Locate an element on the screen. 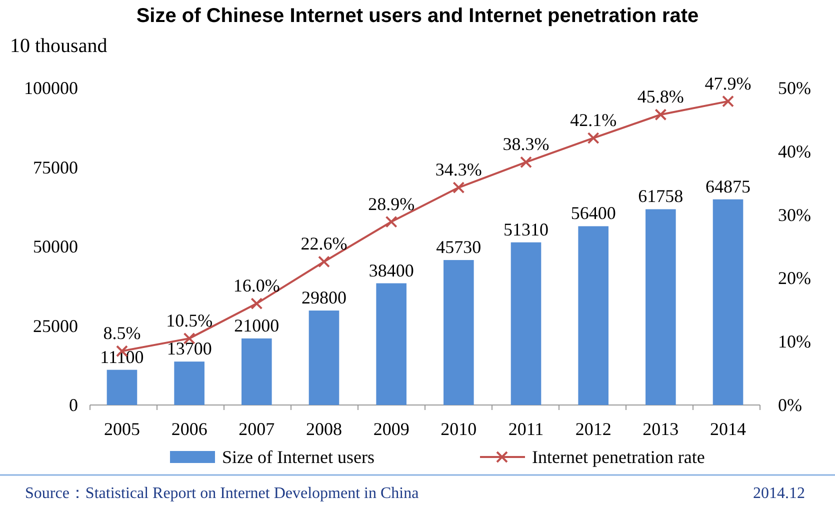 The image size is (835, 506). data-label: 16.0% is located at coordinates (256, 286).